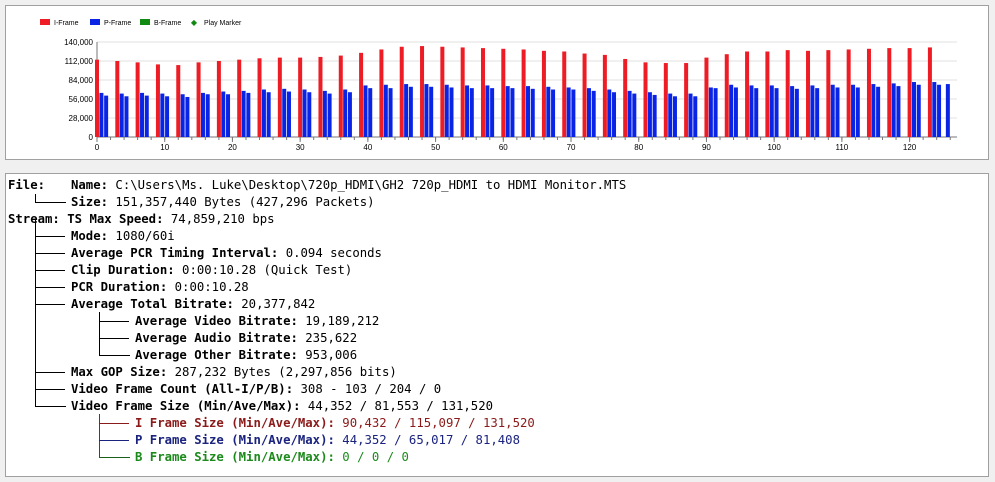 The width and height of the screenshot is (995, 482). I want to click on name-label: Name:, so click(90, 185).